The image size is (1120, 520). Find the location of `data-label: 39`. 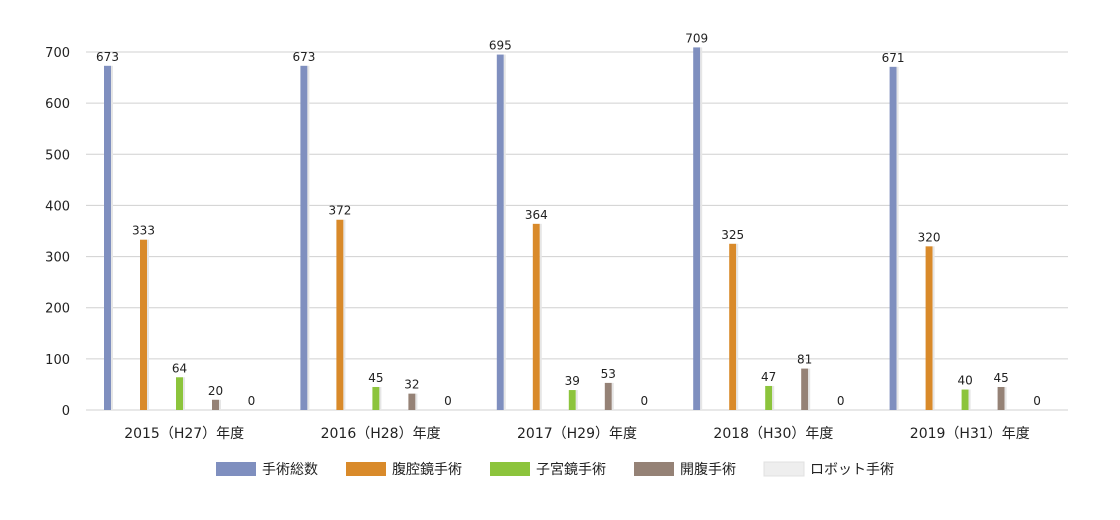

data-label: 39 is located at coordinates (572, 381).